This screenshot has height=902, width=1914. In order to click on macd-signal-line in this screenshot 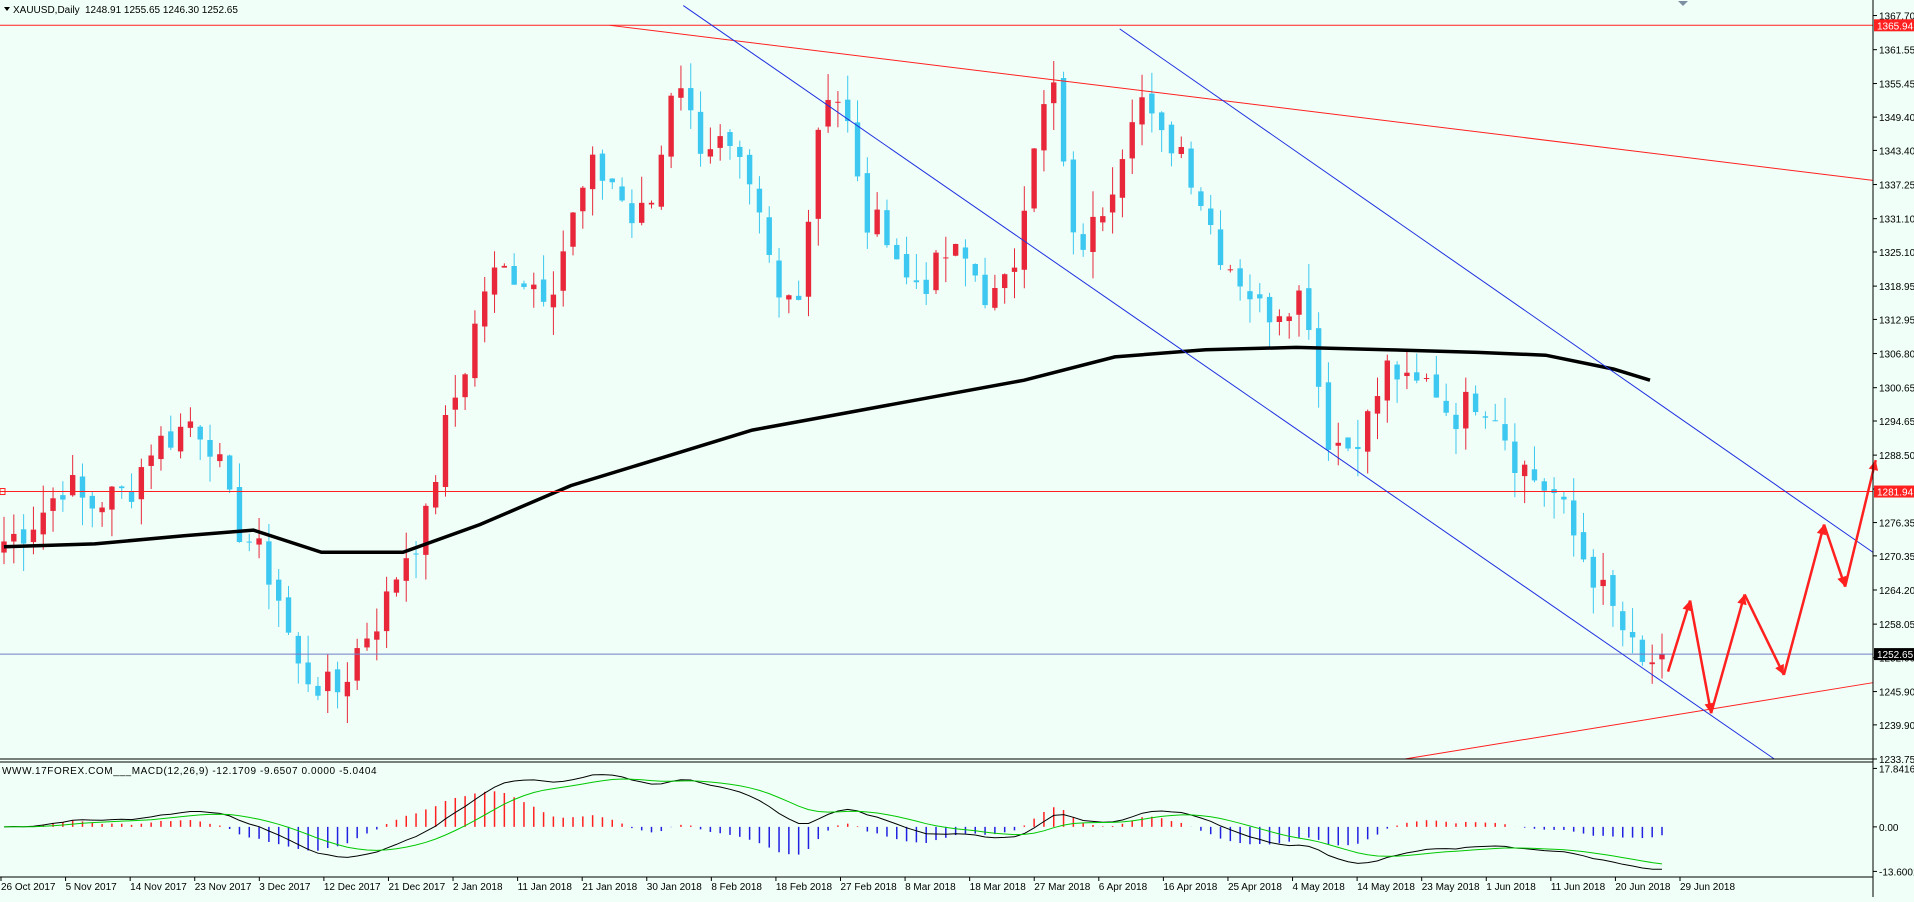, I will do `click(833, 821)`.